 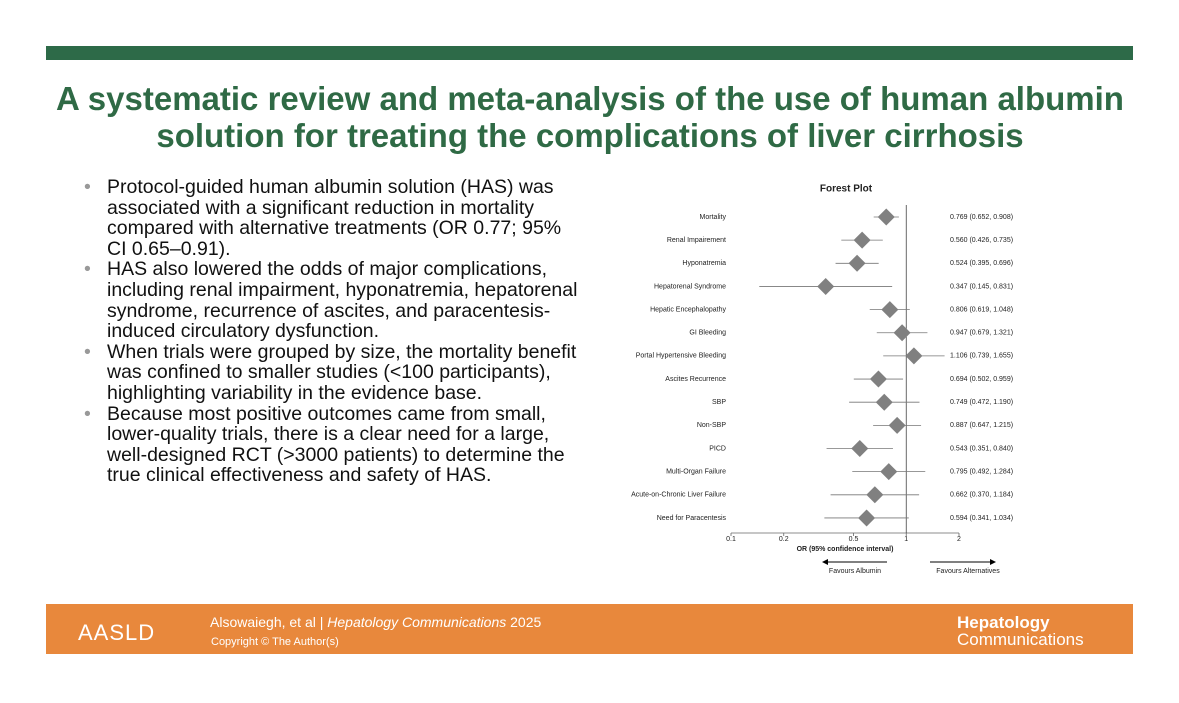 What do you see at coordinates (854, 539) in the screenshot?
I see `x-tick-label: 0.5` at bounding box center [854, 539].